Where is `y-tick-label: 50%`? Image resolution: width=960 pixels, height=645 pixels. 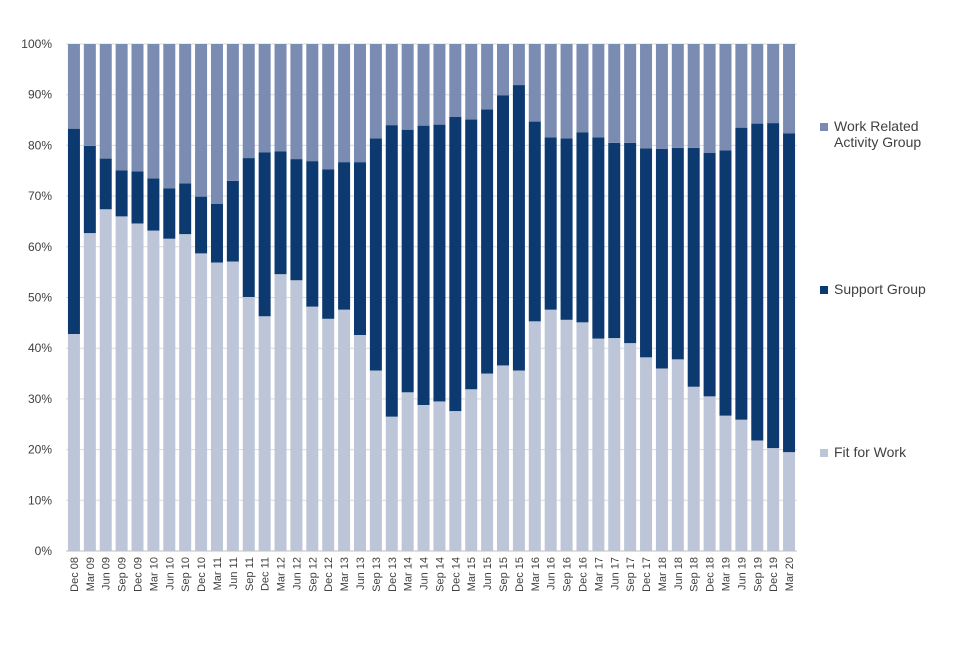
y-tick-label: 50% is located at coordinates (40, 298).